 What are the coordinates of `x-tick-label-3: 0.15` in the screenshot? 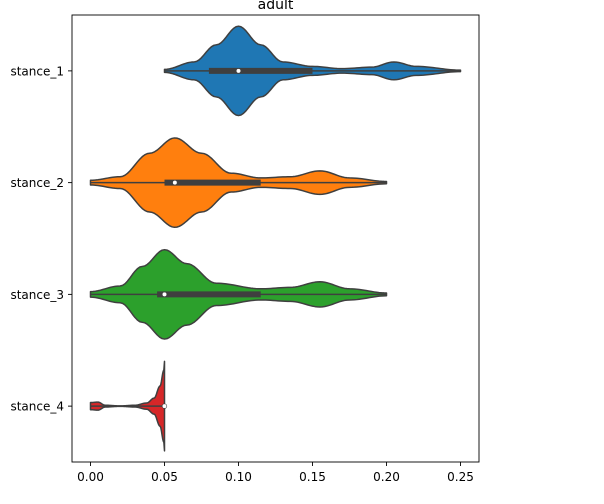 It's located at (312, 477).